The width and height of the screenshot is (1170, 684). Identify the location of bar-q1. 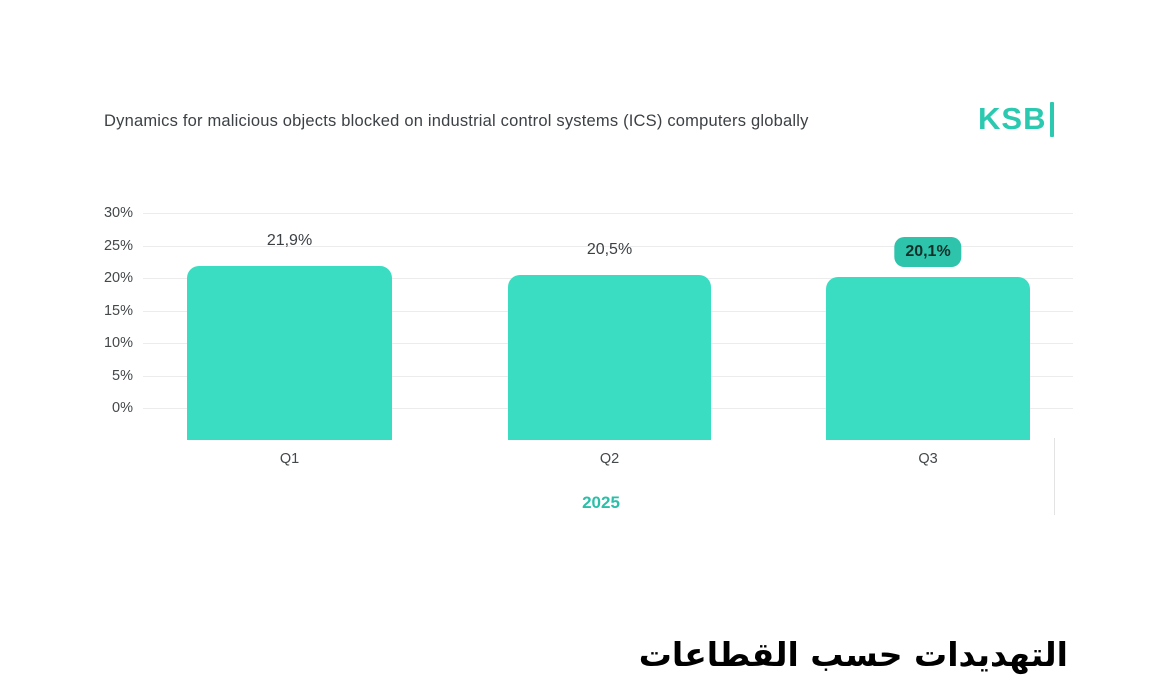
(289, 352).